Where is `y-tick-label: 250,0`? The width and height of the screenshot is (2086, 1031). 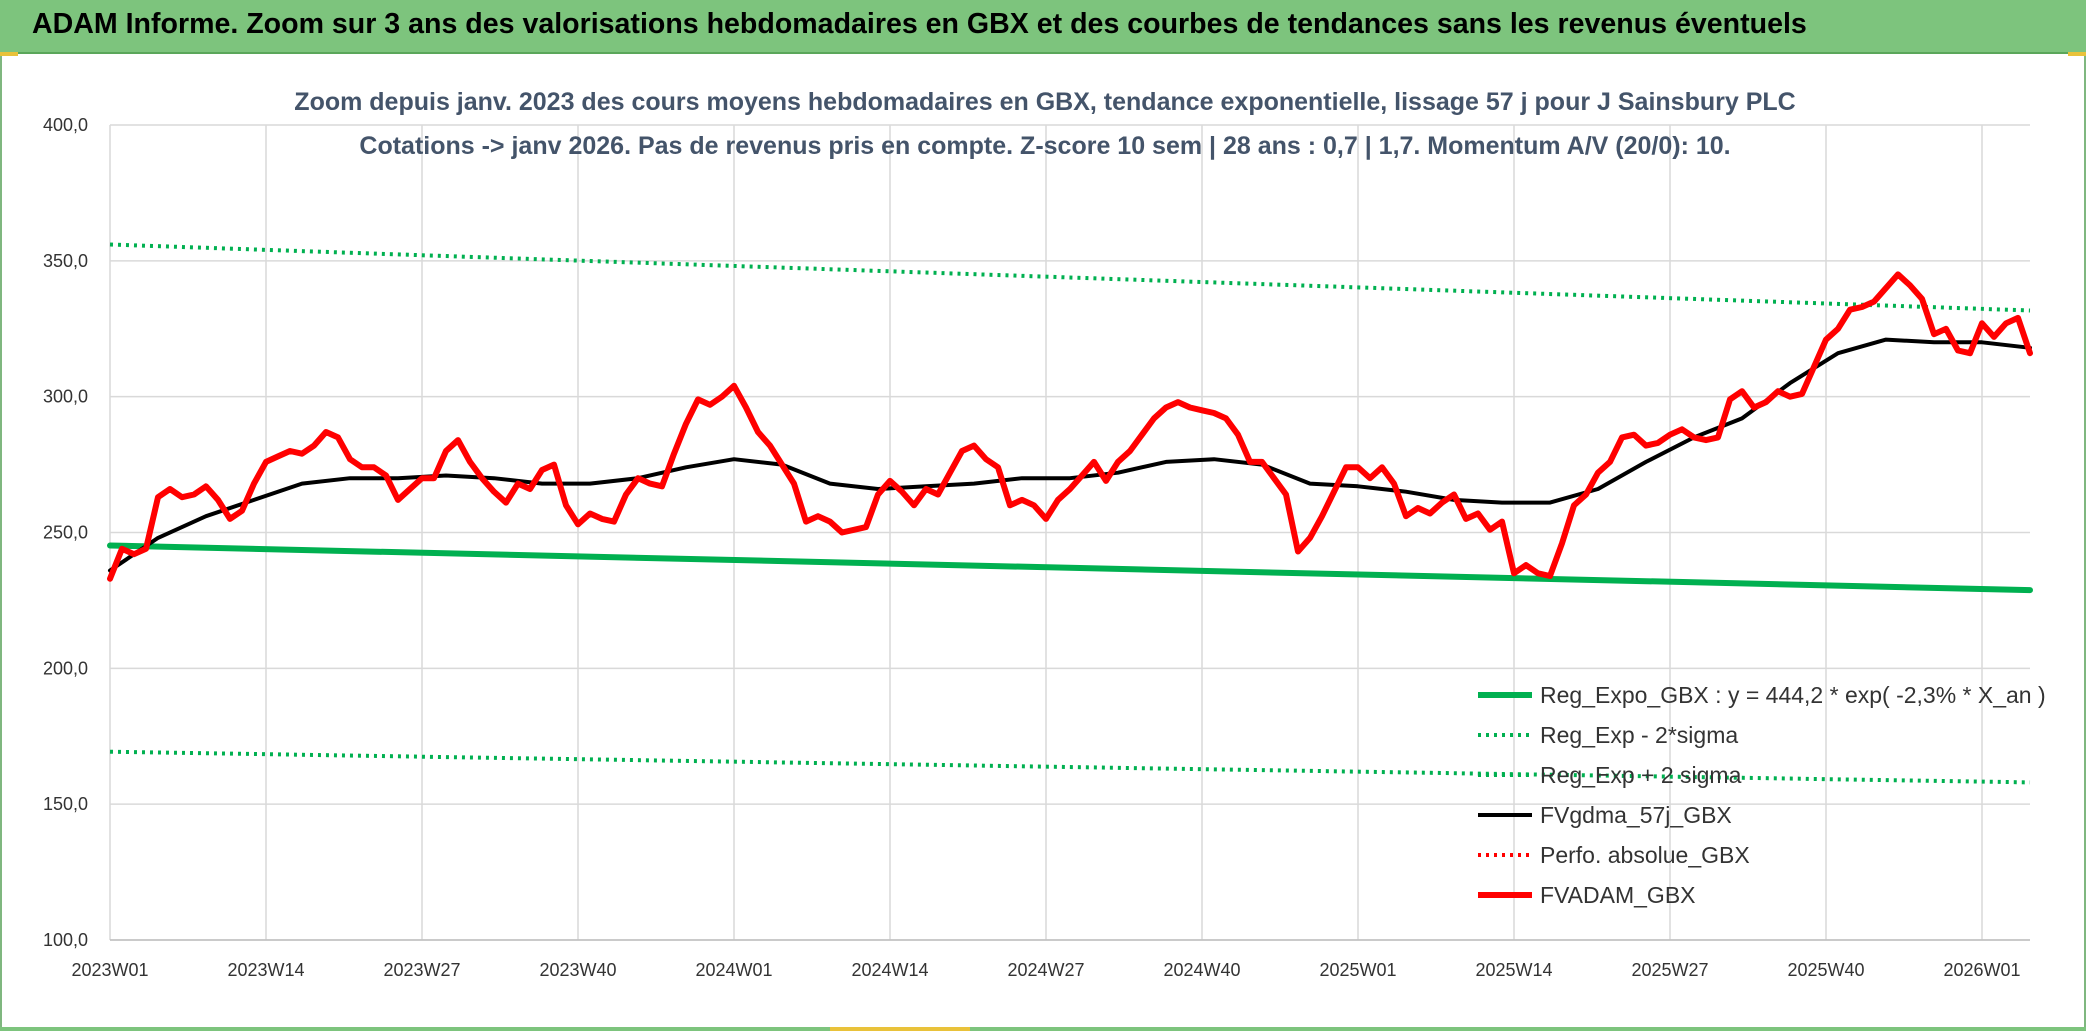
y-tick-label: 250,0 is located at coordinates (65, 533).